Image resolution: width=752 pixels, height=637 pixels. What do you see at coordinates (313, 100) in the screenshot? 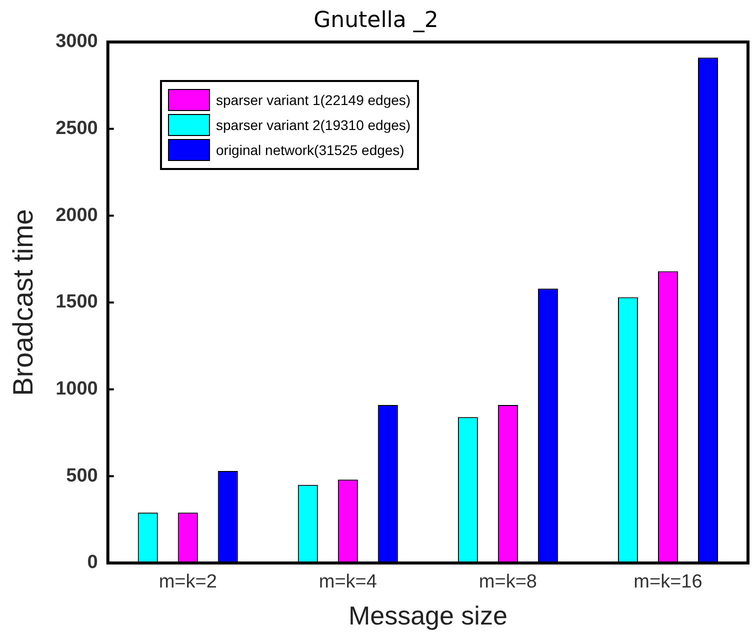
I see `legend-label: sparser variant 1(22149 edges)` at bounding box center [313, 100].